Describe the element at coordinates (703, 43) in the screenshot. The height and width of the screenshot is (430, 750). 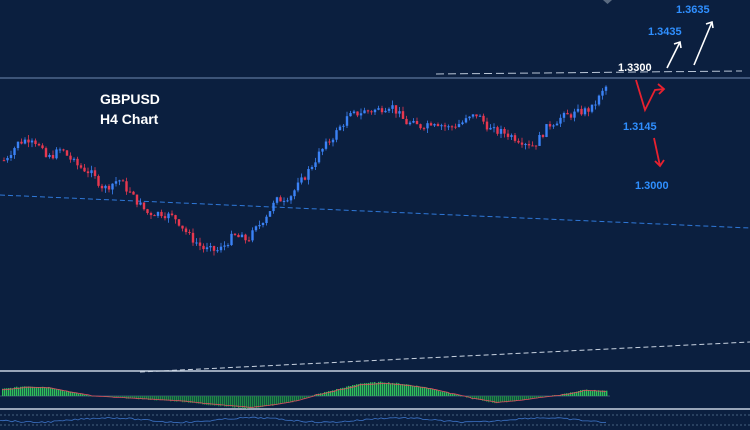
I see `white-arrow-2-shaft` at that location.